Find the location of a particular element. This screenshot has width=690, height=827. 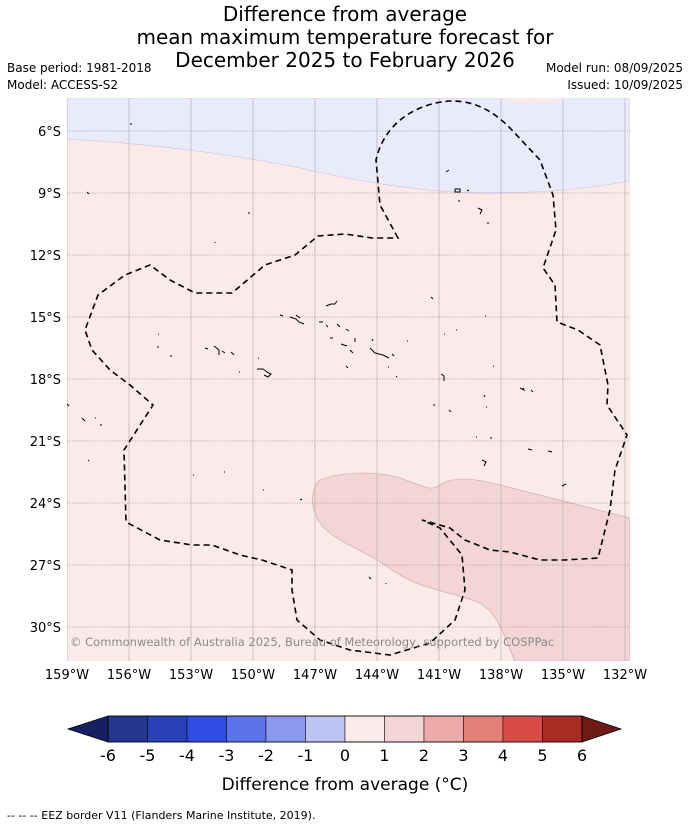

anomaly-region-pos-top is located at coordinates (535, 100).